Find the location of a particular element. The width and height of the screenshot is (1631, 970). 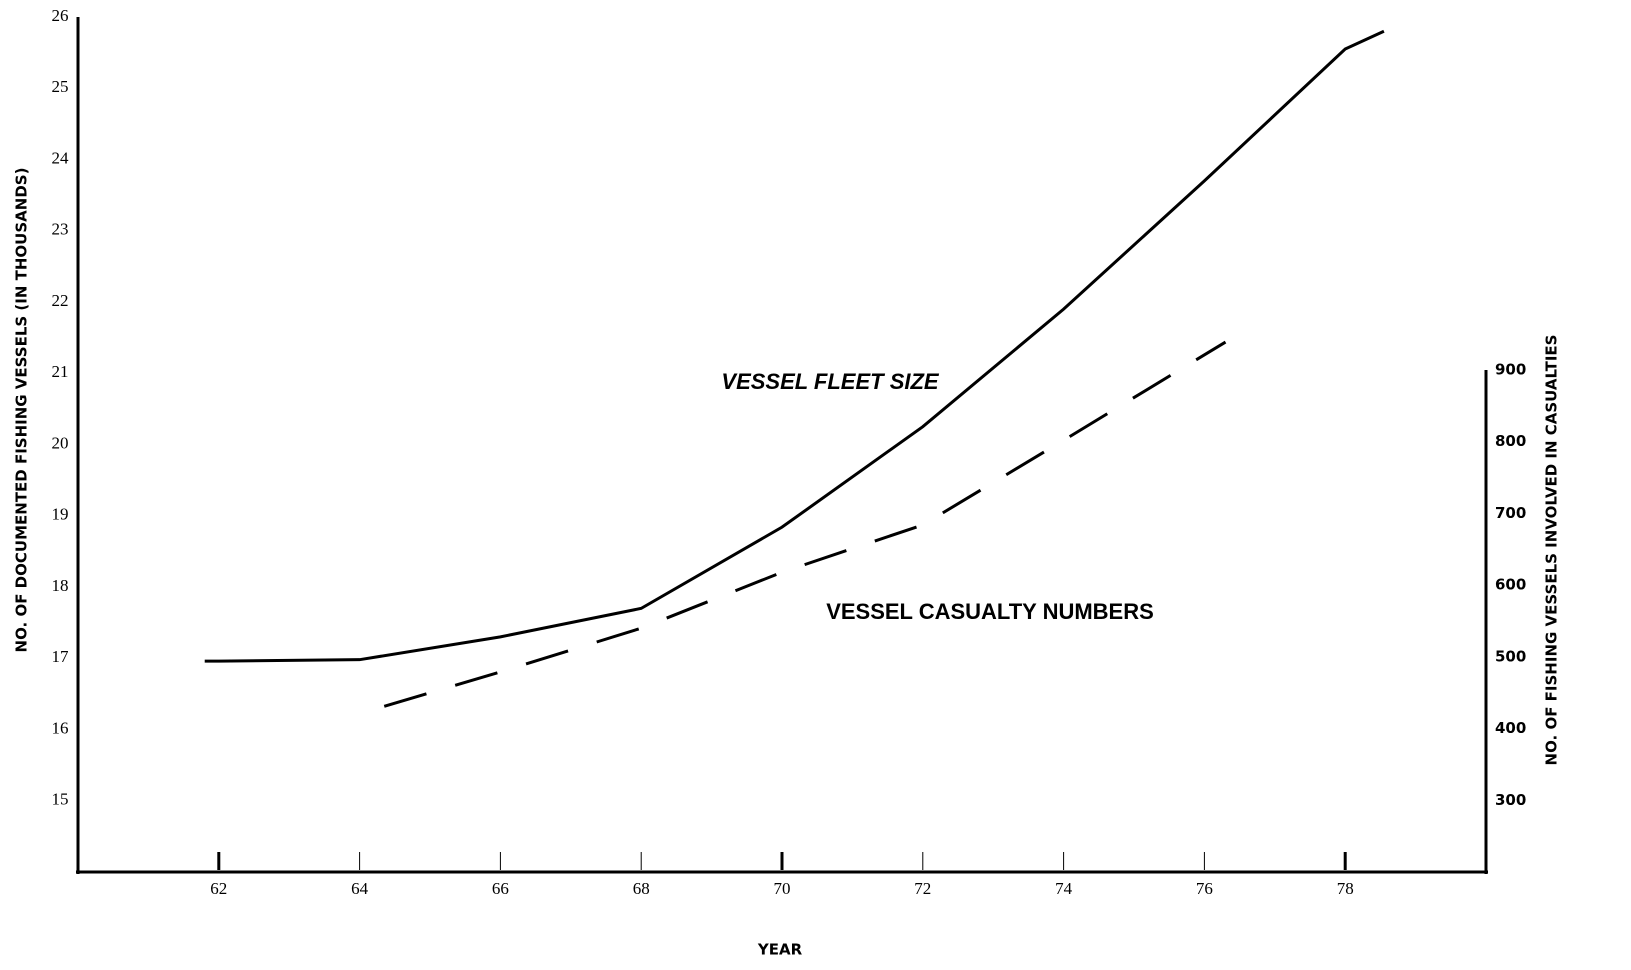

x-axis-title: YEAR is located at coordinates (780, 950).